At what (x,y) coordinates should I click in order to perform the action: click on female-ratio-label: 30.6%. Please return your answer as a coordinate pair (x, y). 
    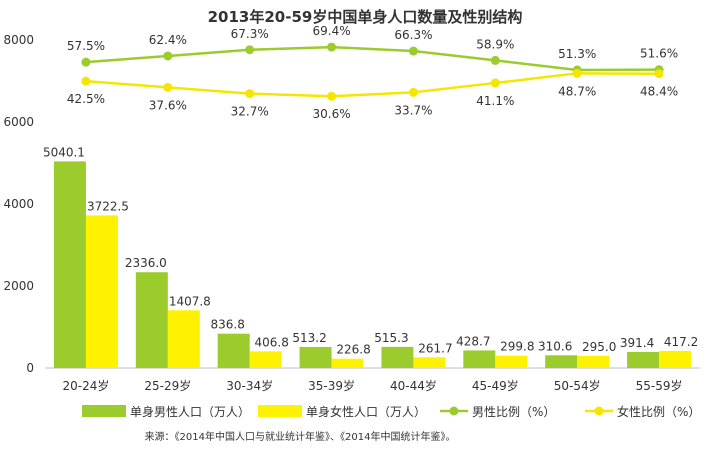
    Looking at the image, I should click on (332, 114).